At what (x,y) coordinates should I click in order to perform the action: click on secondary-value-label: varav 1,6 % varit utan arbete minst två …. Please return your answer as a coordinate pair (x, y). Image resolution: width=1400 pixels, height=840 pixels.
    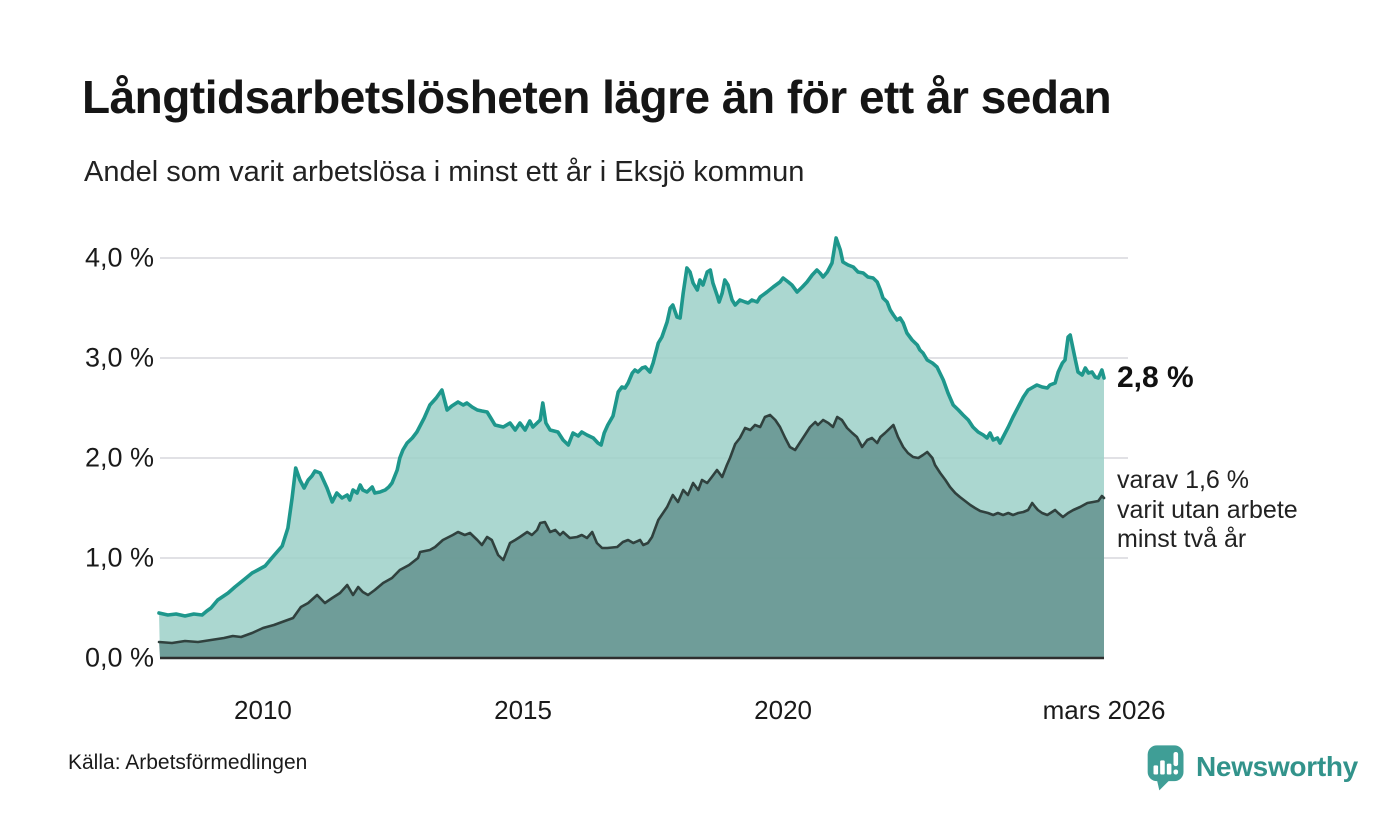
    Looking at the image, I should click on (1207, 509).